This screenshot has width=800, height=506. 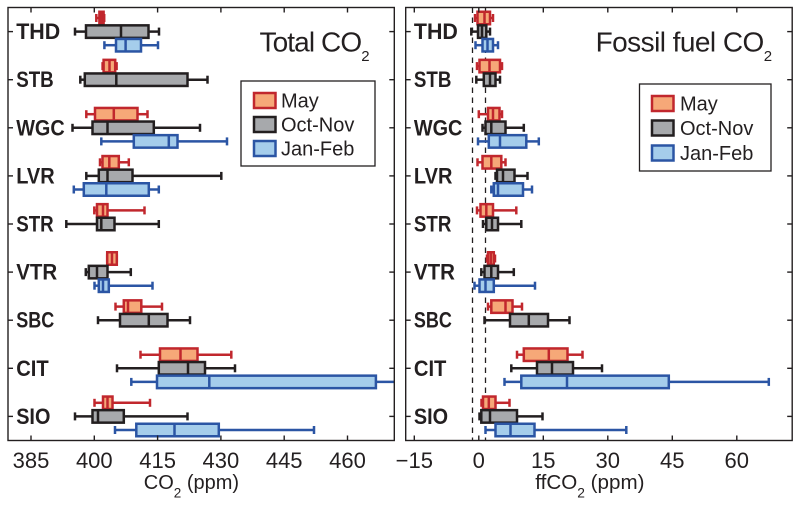 I want to click on svg-text: 0, so click(x=479, y=460).